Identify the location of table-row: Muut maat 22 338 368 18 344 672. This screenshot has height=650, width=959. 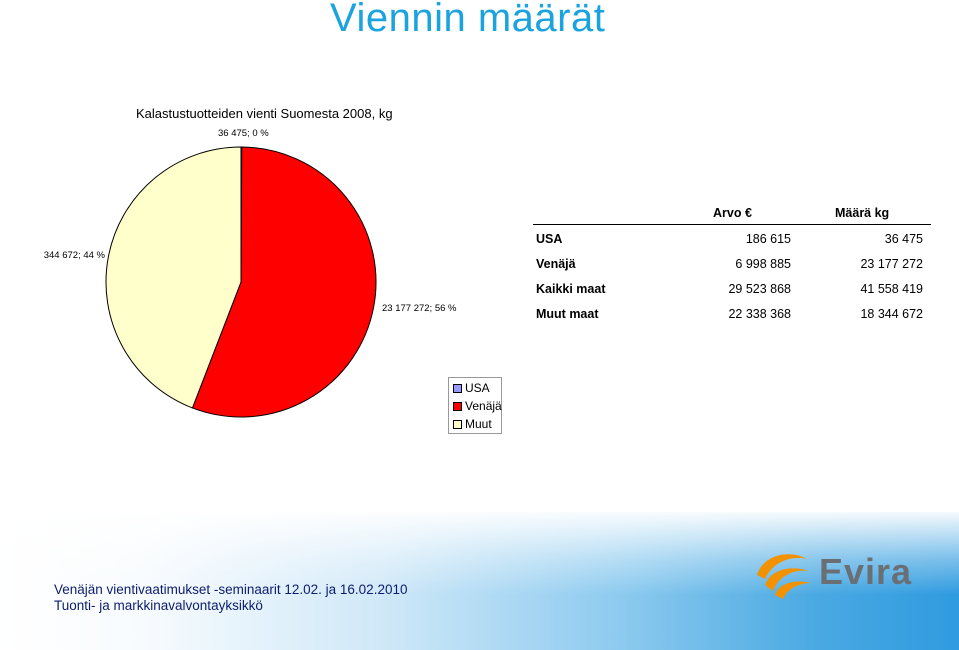
(733, 317).